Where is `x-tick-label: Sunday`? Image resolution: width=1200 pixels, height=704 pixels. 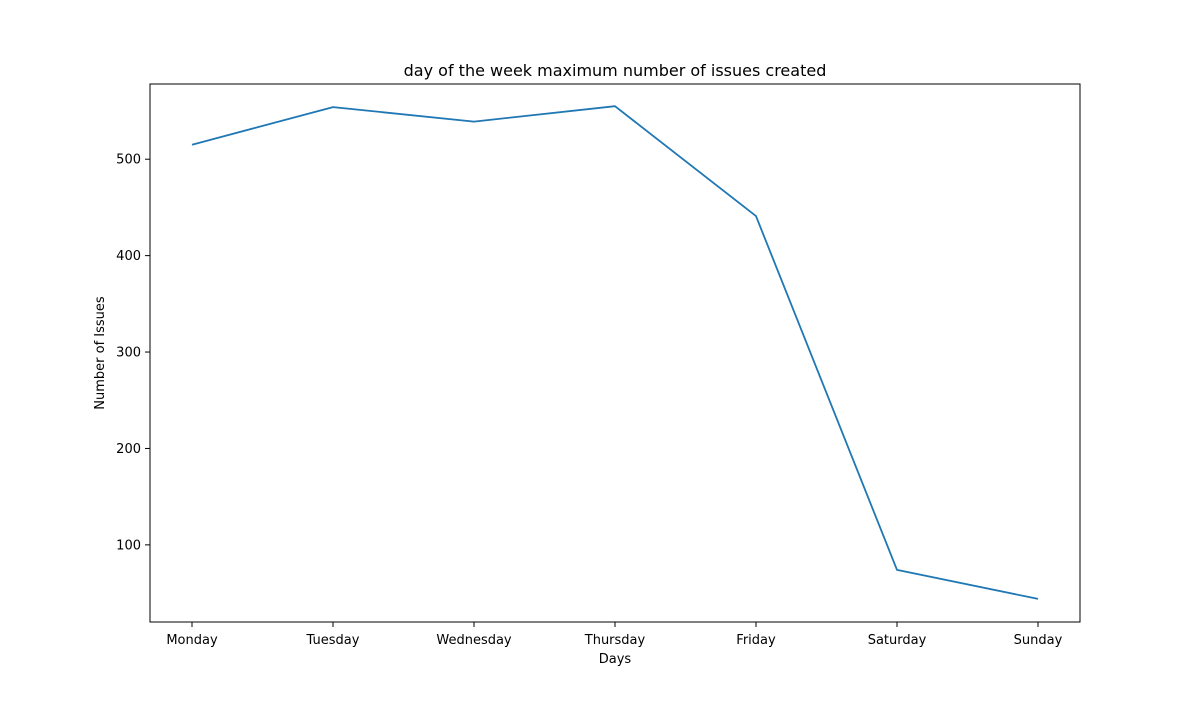
x-tick-label: Sunday is located at coordinates (1038, 640).